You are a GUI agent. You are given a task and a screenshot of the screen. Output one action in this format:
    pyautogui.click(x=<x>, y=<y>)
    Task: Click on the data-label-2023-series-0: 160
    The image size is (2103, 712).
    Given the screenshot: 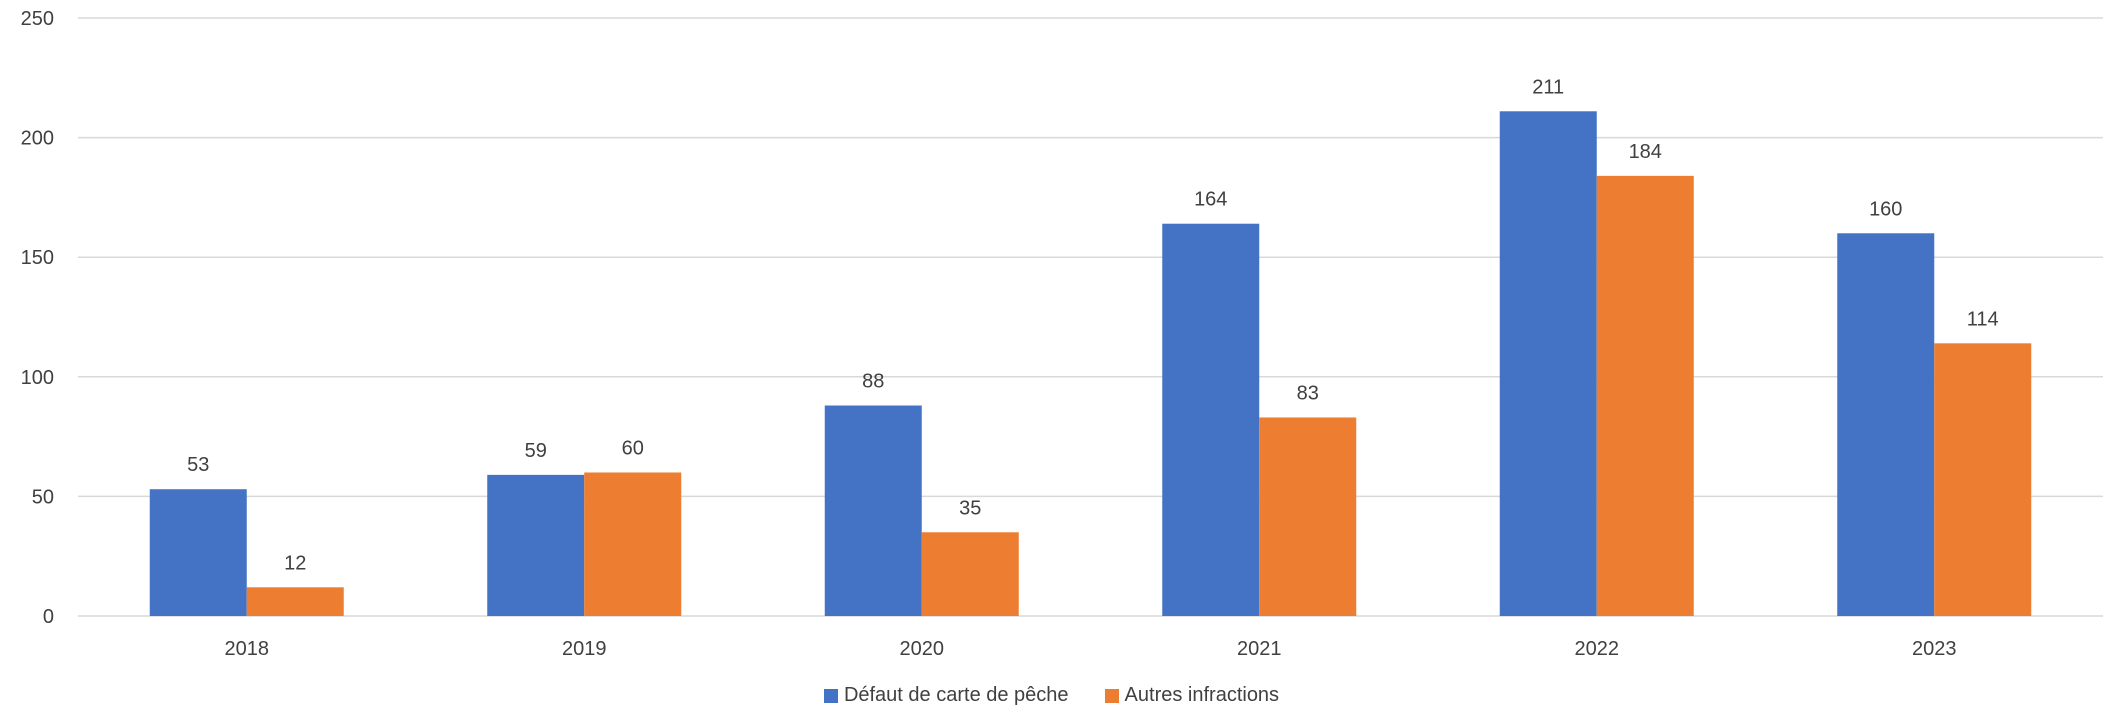 What is the action you would take?
    pyautogui.click(x=1885, y=209)
    